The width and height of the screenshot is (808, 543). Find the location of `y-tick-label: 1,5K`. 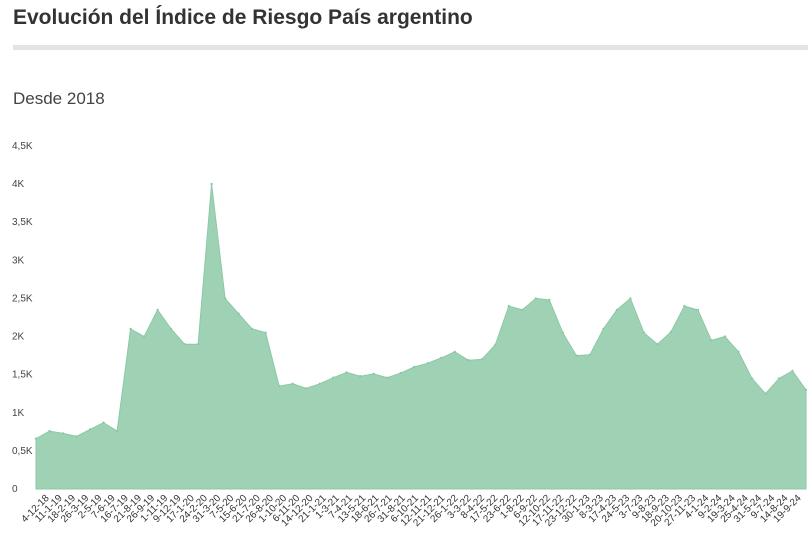

y-tick-label: 1,5K is located at coordinates (22, 375).